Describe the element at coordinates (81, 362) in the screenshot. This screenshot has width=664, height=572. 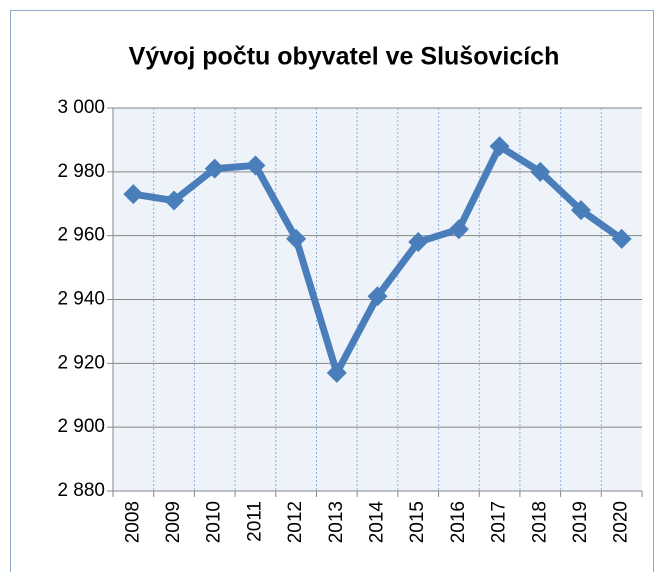
I see `y-tick-label: 2 920` at that location.